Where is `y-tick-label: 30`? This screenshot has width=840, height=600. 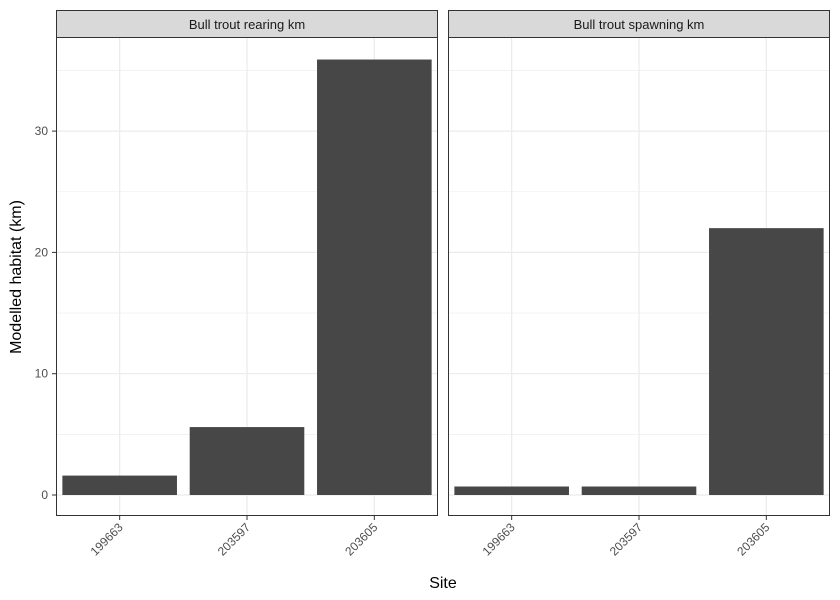
y-tick-label: 30 is located at coordinates (42, 131).